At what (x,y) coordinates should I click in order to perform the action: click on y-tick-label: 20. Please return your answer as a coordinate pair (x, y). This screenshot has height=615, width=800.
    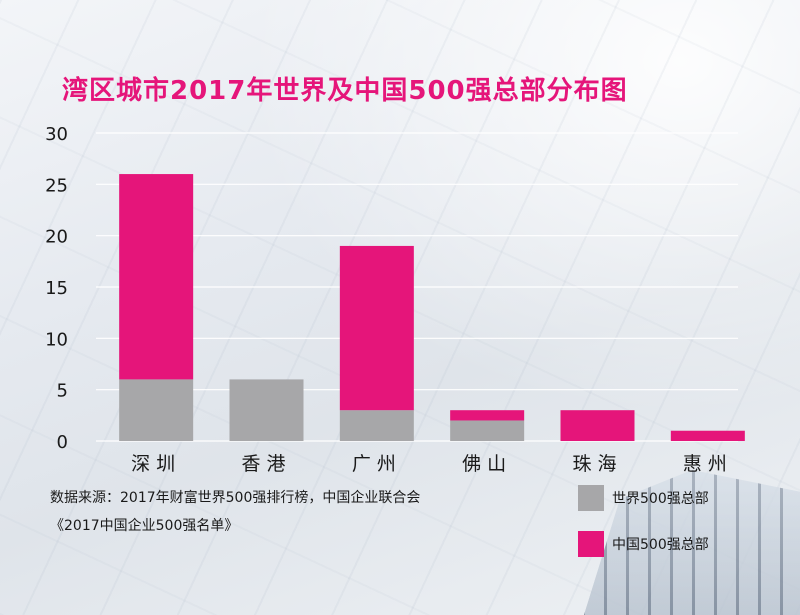
    Looking at the image, I should click on (56, 237).